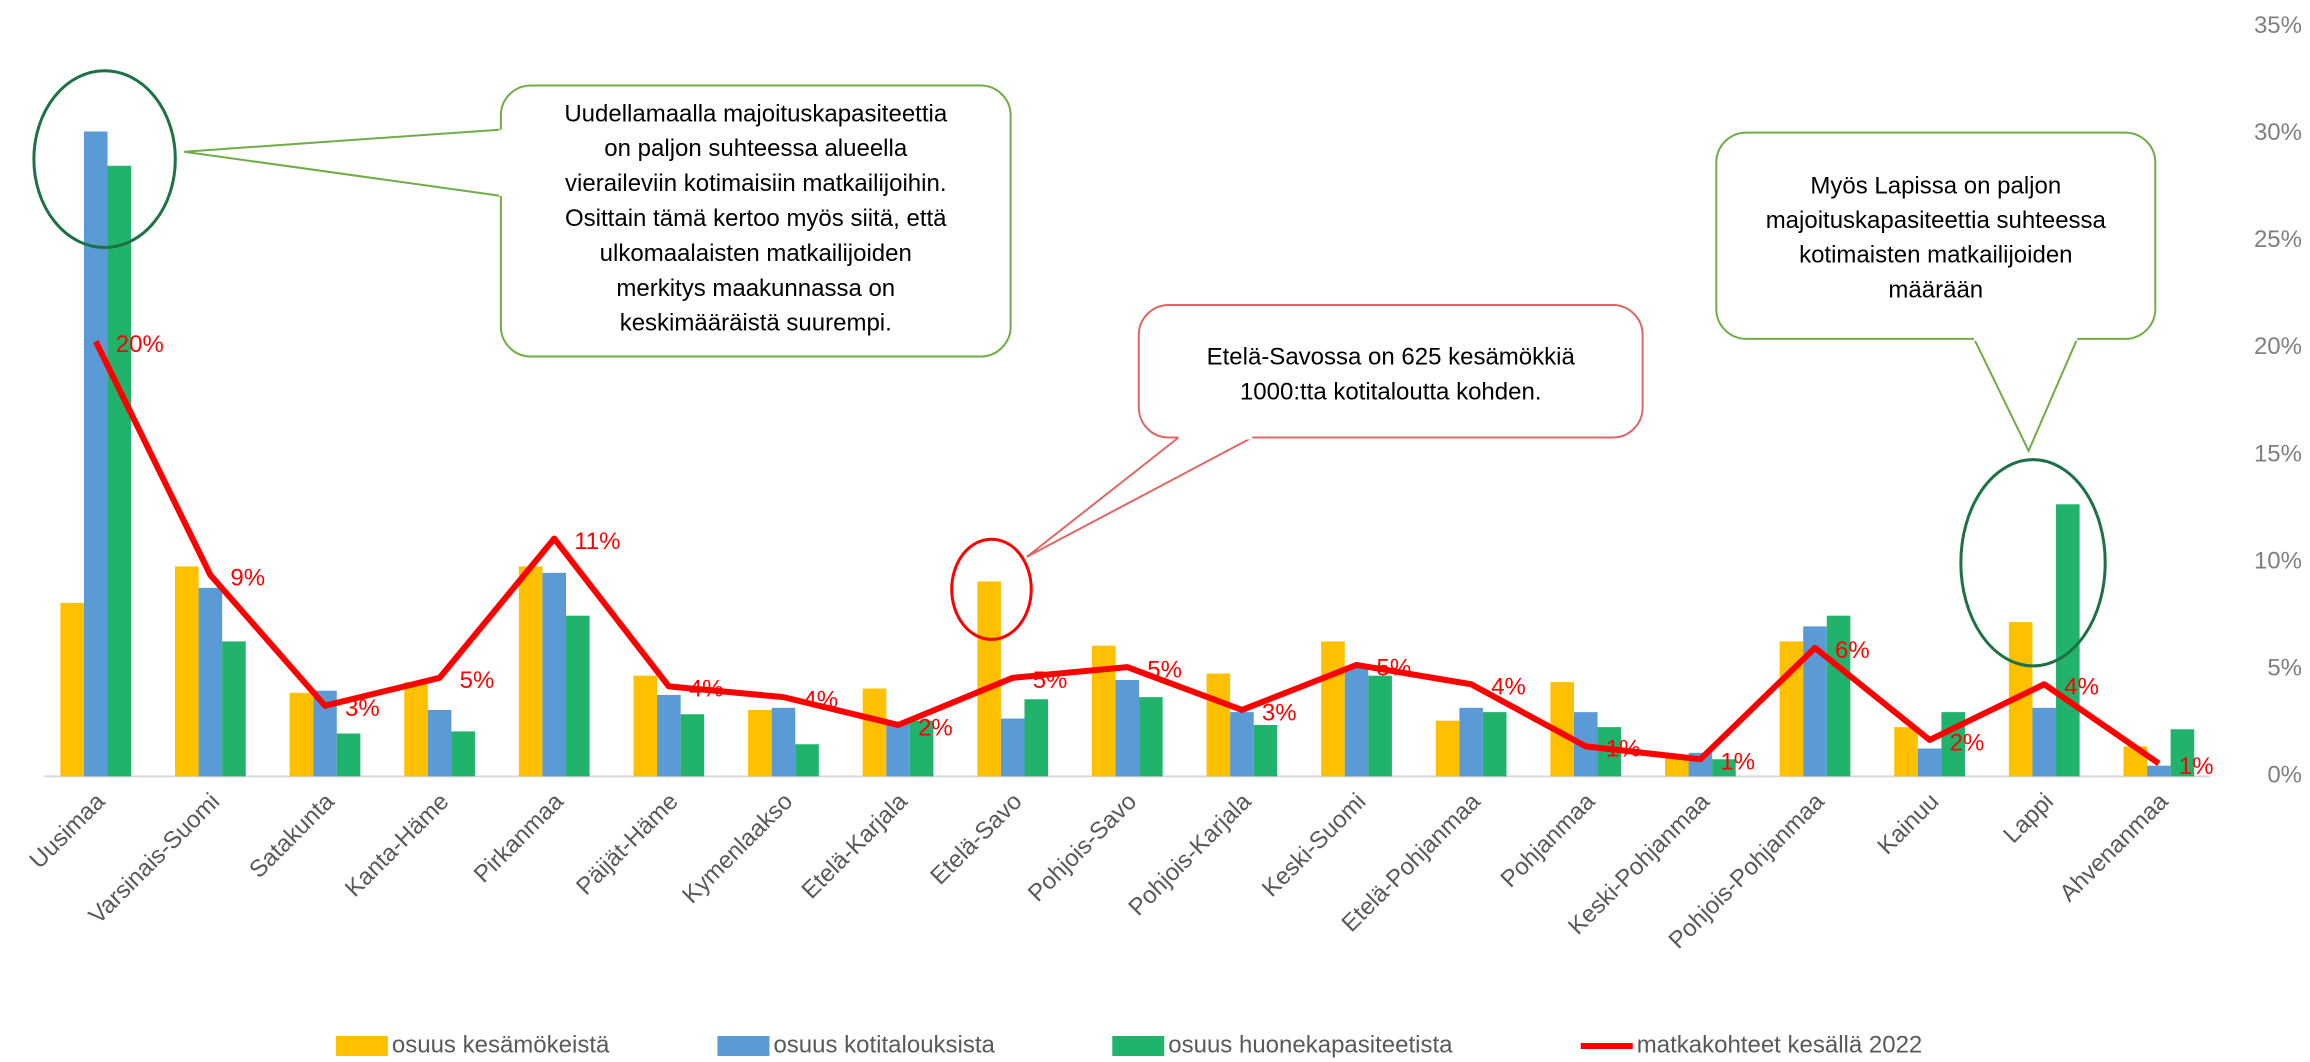 This screenshot has width=2310, height=1062. Describe the element at coordinates (1314, 845) in the screenshot. I see `x-tick-label: Keski-Suomi` at that location.